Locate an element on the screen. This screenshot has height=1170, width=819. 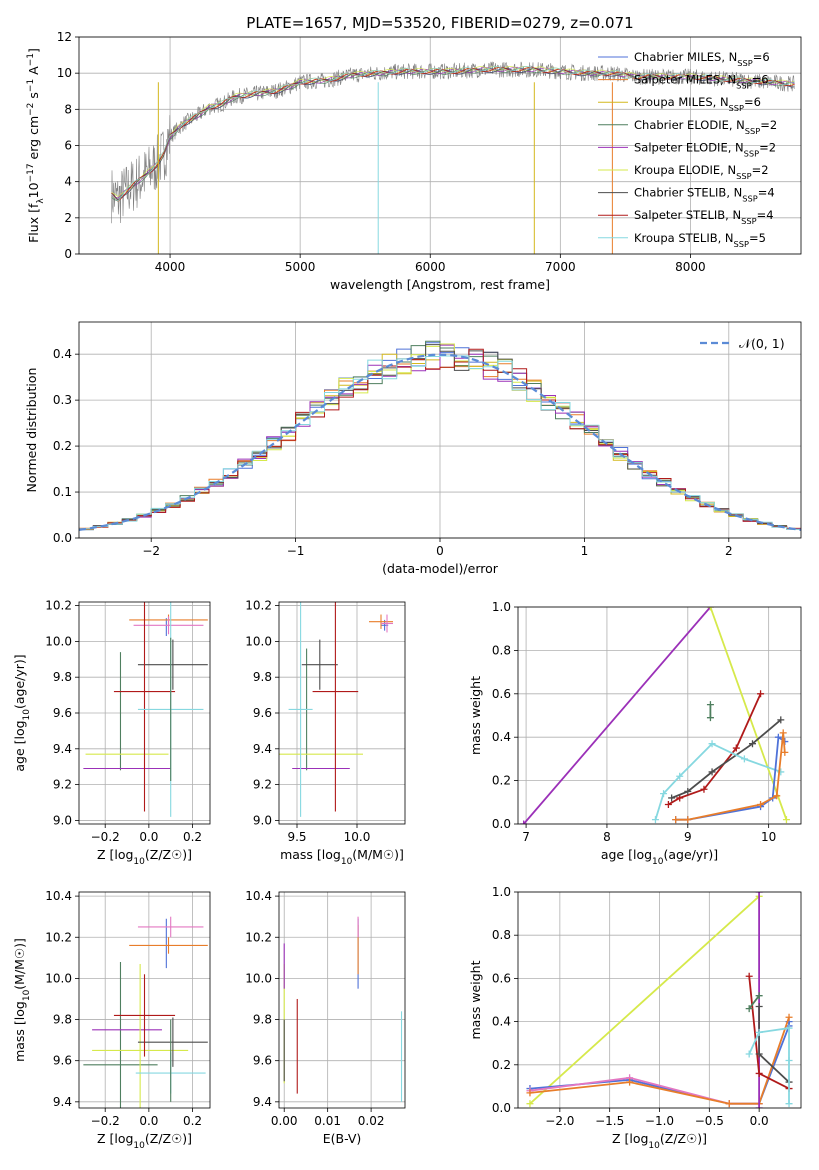
spectrum-model-line is located at coordinates (453, 134).